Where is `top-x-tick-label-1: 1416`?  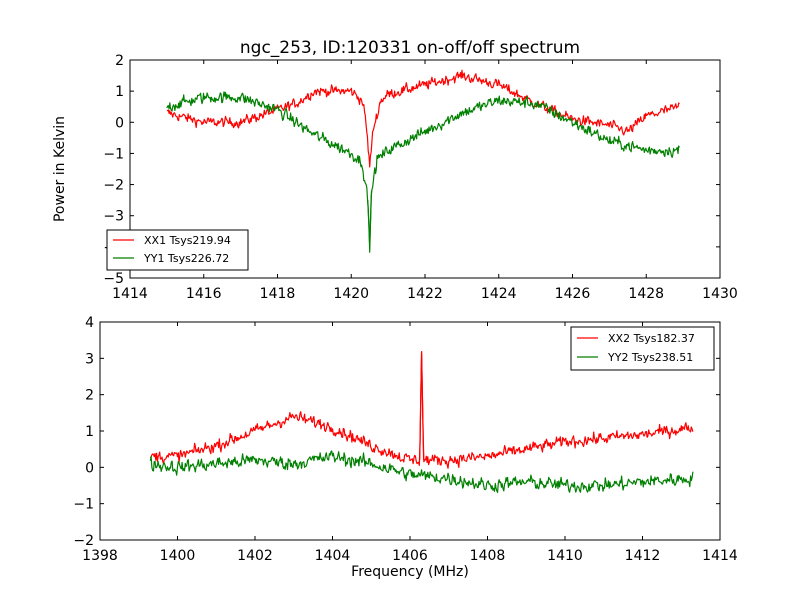
top-x-tick-label-1: 1416 is located at coordinates (204, 294).